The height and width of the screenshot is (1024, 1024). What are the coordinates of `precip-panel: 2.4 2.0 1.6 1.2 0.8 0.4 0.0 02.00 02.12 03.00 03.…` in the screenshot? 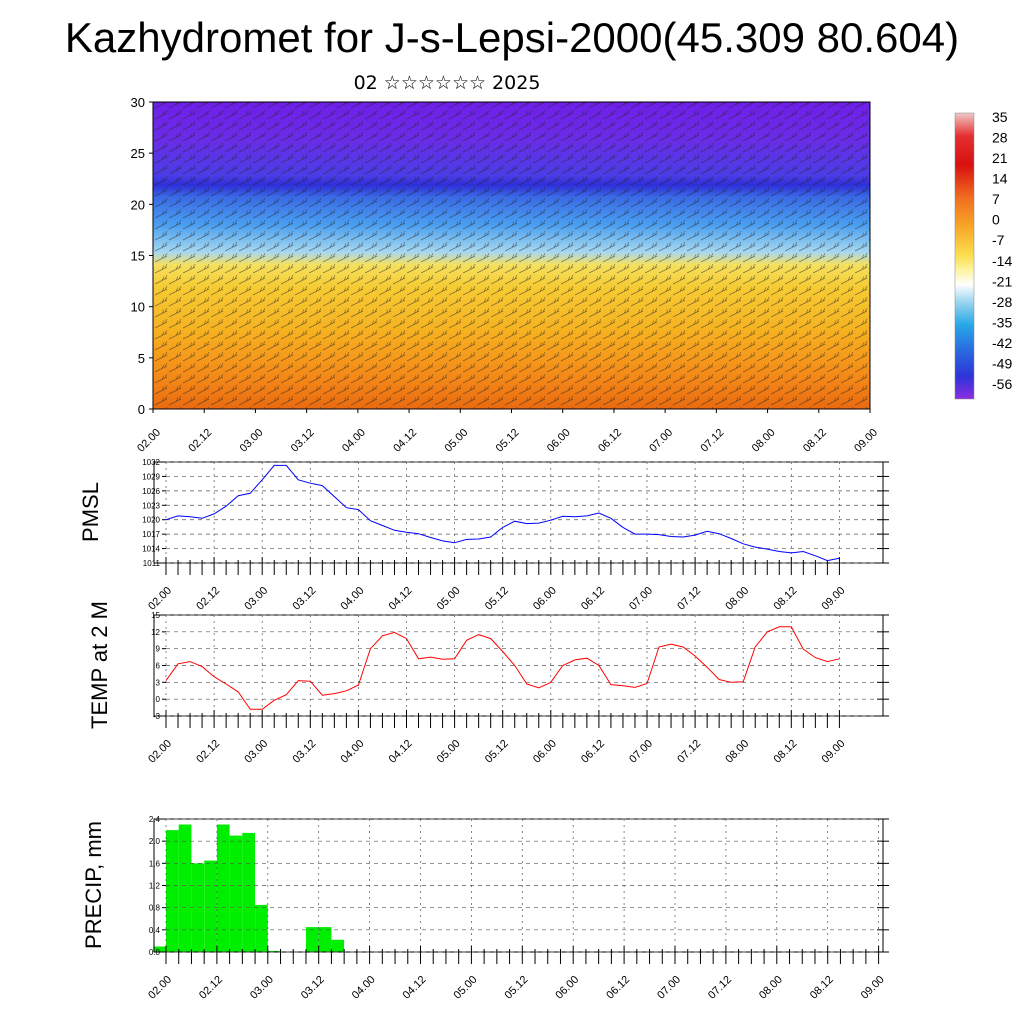 It's located at (485, 908).